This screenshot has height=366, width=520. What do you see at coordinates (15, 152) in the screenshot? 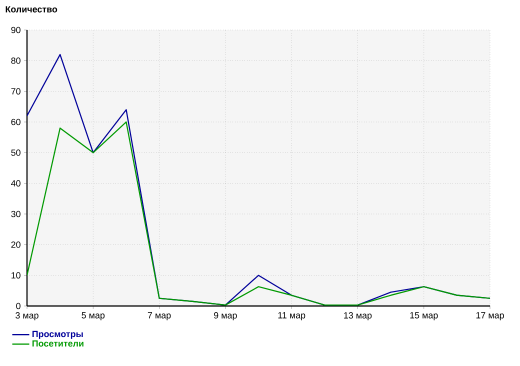
I see `y-tick-label: 50` at bounding box center [15, 152].